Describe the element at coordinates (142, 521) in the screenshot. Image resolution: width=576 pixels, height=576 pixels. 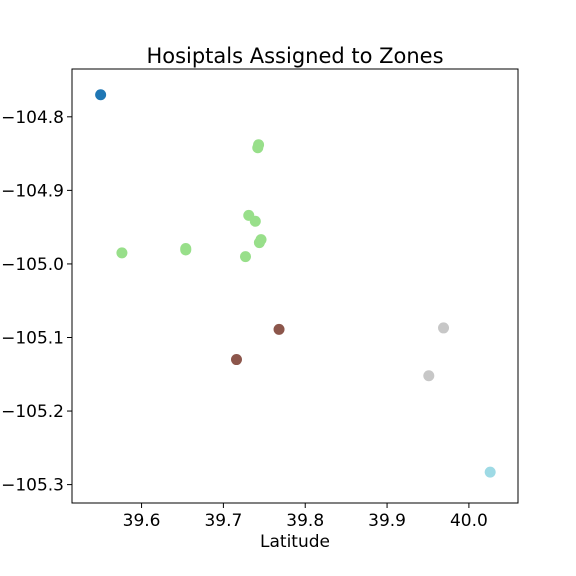
I see `x-tick-label: 39.6` at that location.